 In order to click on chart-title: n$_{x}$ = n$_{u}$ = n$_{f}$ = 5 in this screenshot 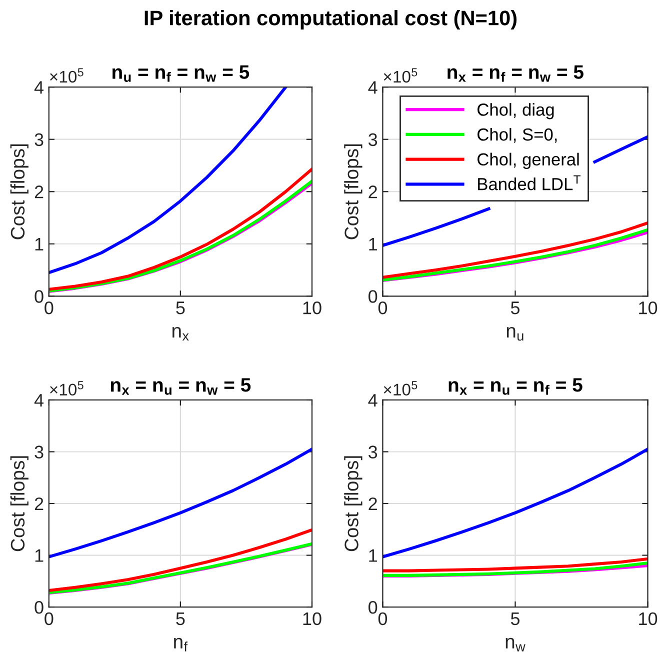, I will do `click(515, 386)`.